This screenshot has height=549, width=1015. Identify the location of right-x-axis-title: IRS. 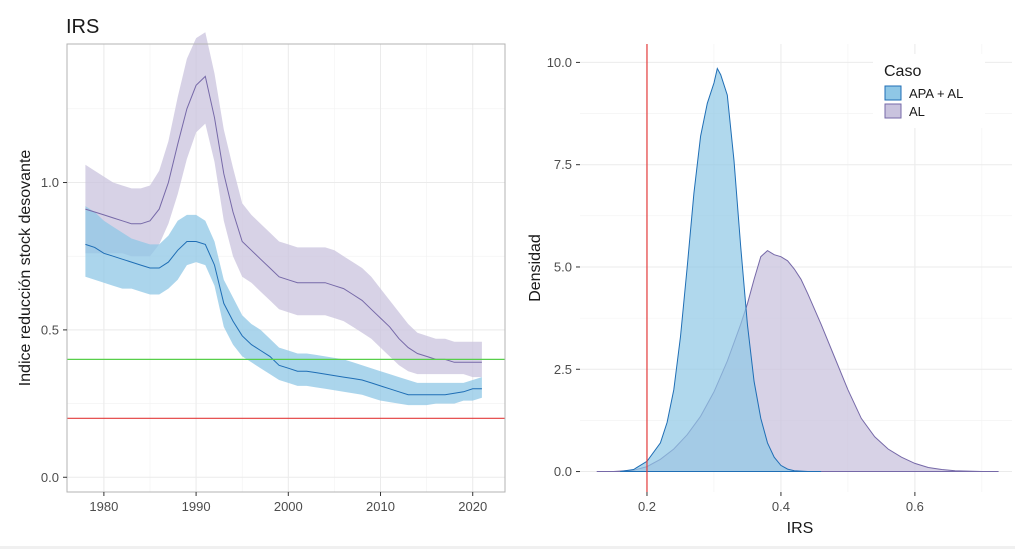
(800, 528).